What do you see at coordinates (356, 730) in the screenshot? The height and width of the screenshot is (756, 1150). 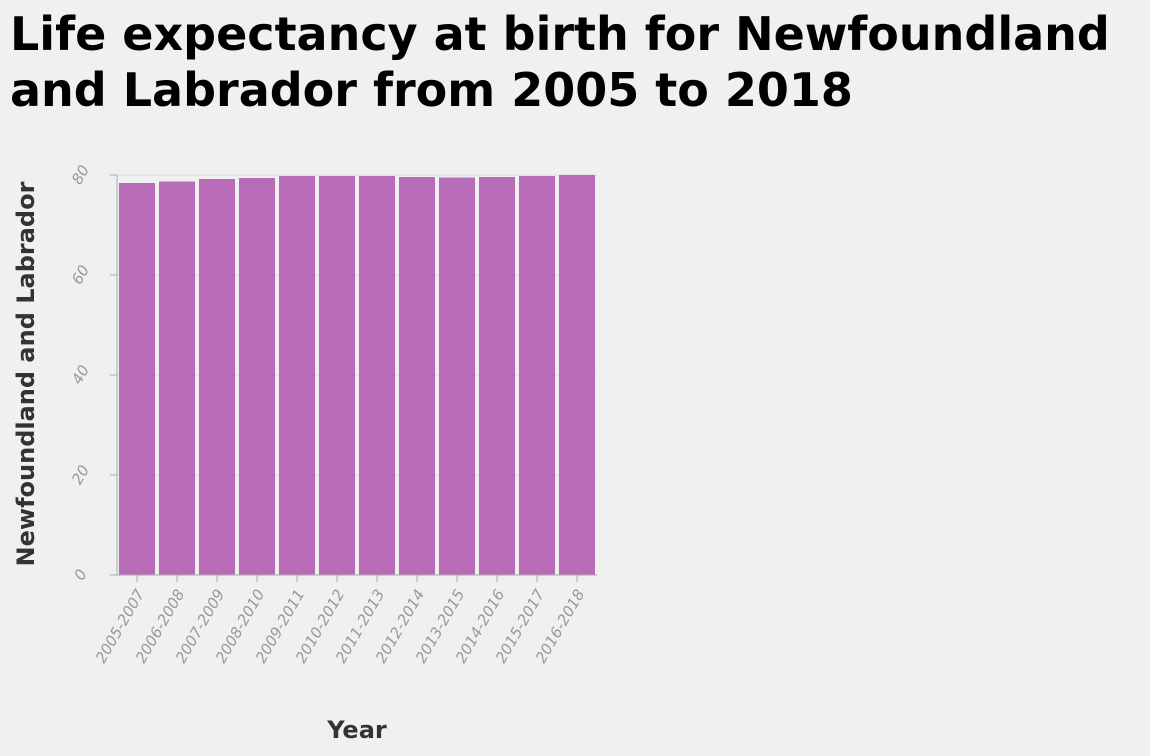 I see `x-axis-title: Year` at bounding box center [356, 730].